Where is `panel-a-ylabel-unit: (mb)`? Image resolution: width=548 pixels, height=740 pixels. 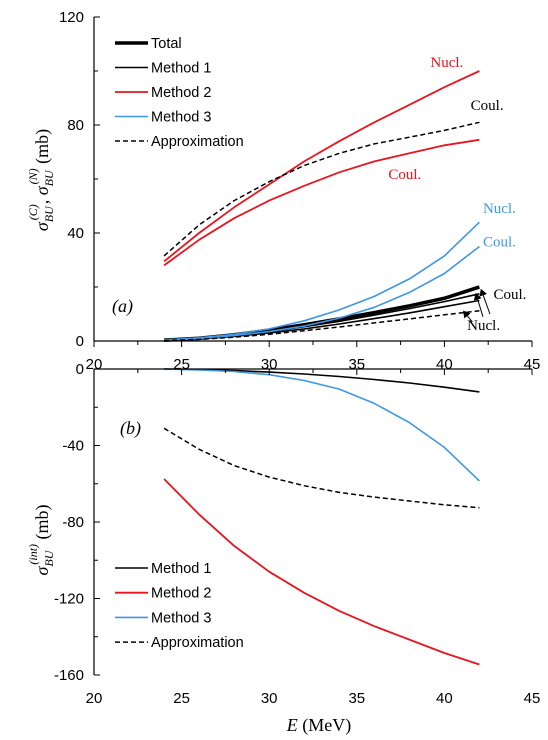
panel-a-ylabel-unit: (mb) is located at coordinates (42, 149).